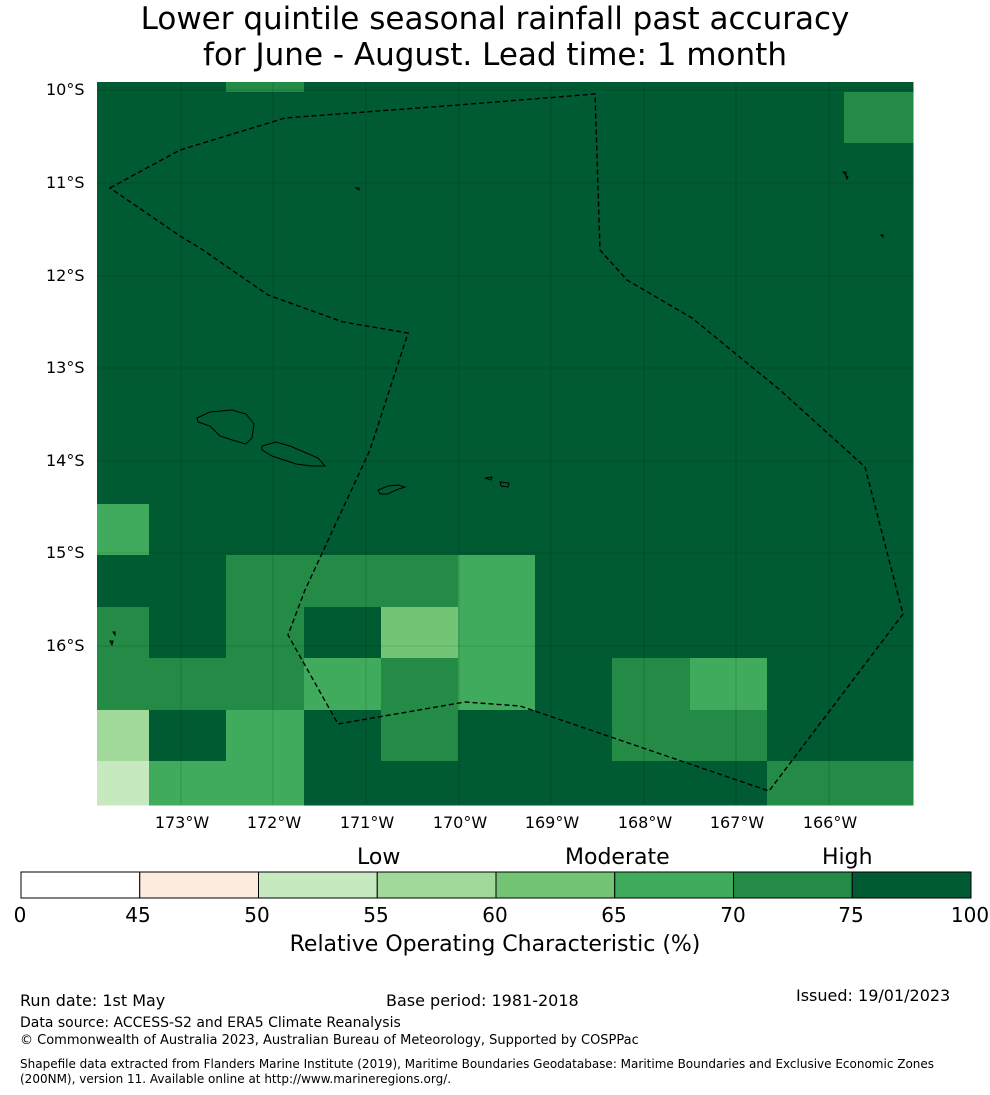 The width and height of the screenshot is (990, 1095). Describe the element at coordinates (552, 822) in the screenshot. I see `lon-label-169w: 169°W` at that location.